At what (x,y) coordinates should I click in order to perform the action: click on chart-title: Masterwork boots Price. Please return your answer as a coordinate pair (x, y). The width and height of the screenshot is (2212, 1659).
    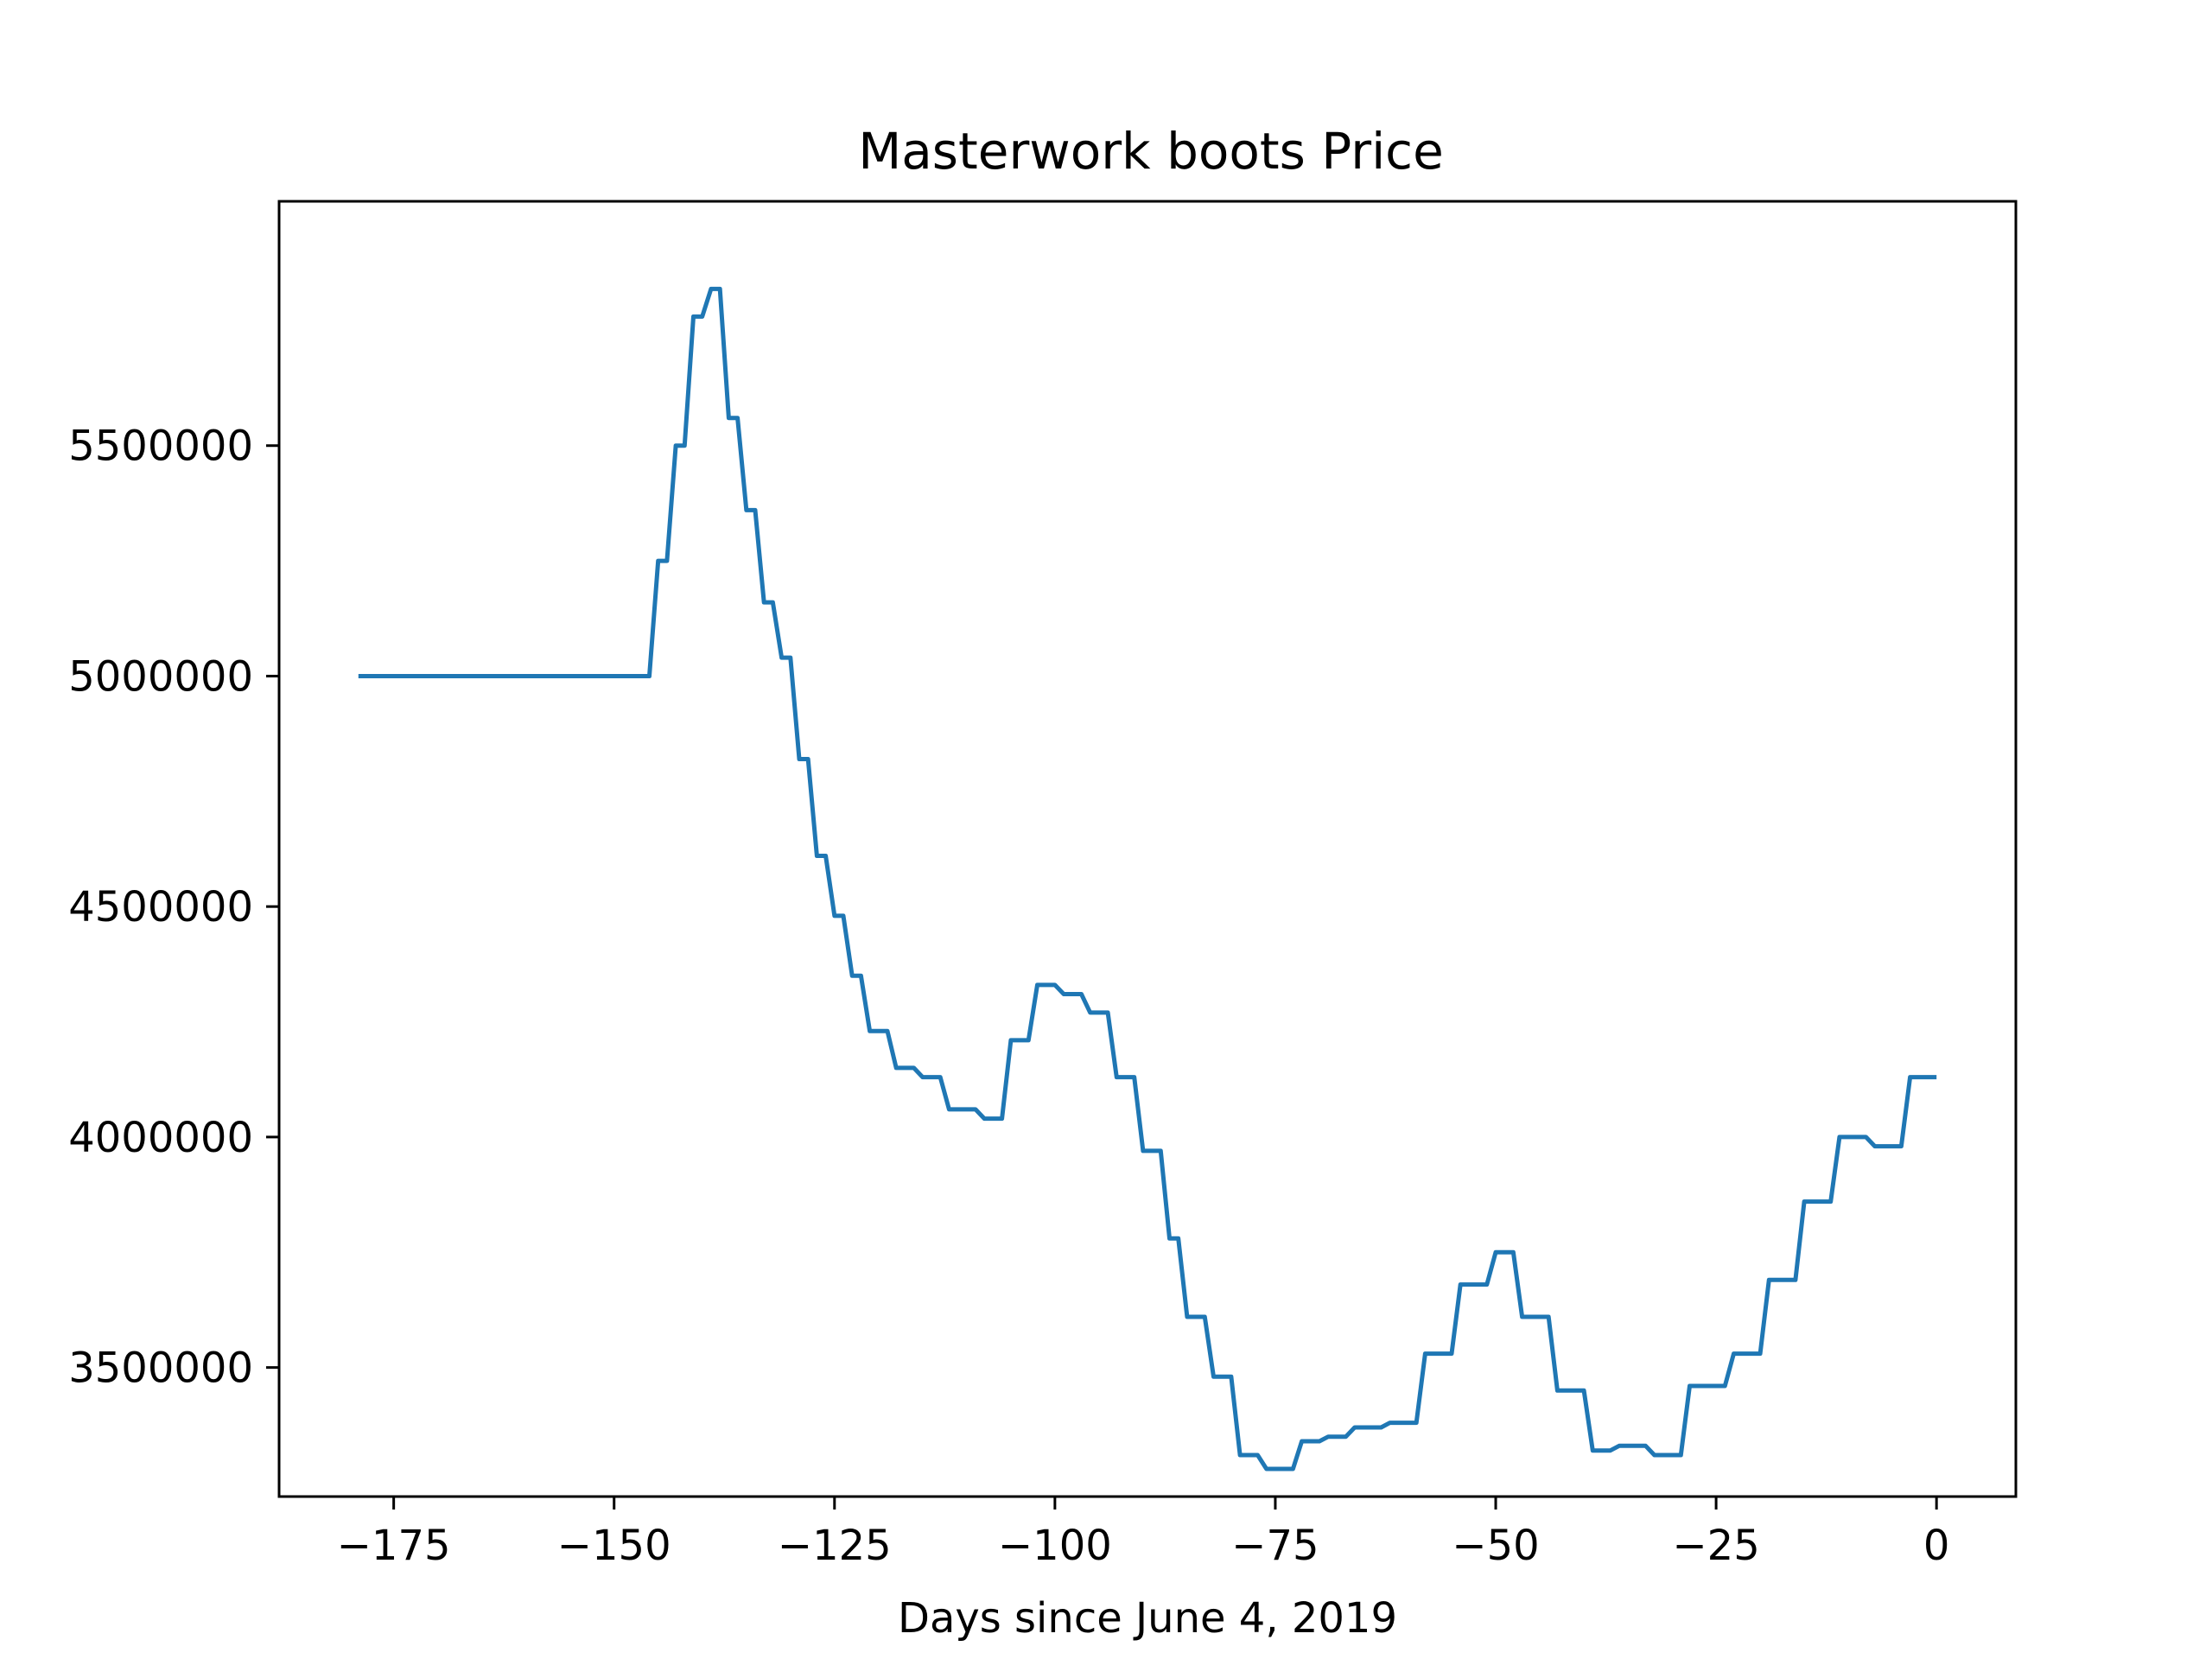
    Looking at the image, I should click on (1151, 151).